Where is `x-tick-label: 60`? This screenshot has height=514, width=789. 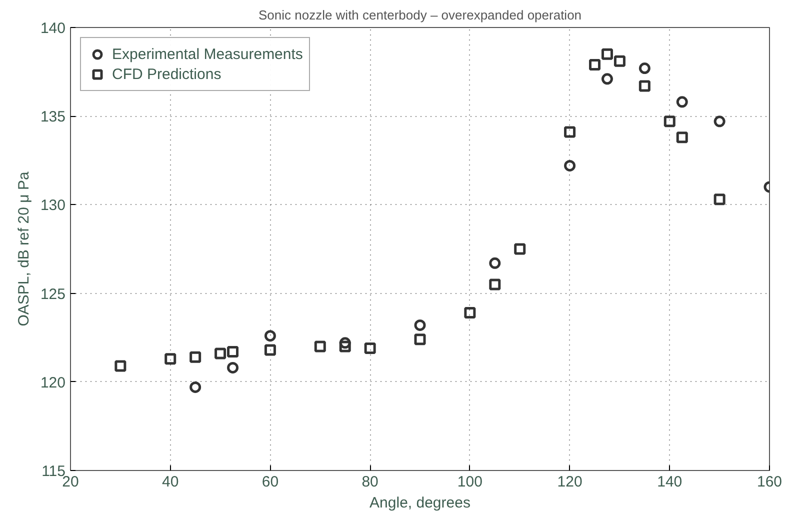
x-tick-label: 60 is located at coordinates (270, 482).